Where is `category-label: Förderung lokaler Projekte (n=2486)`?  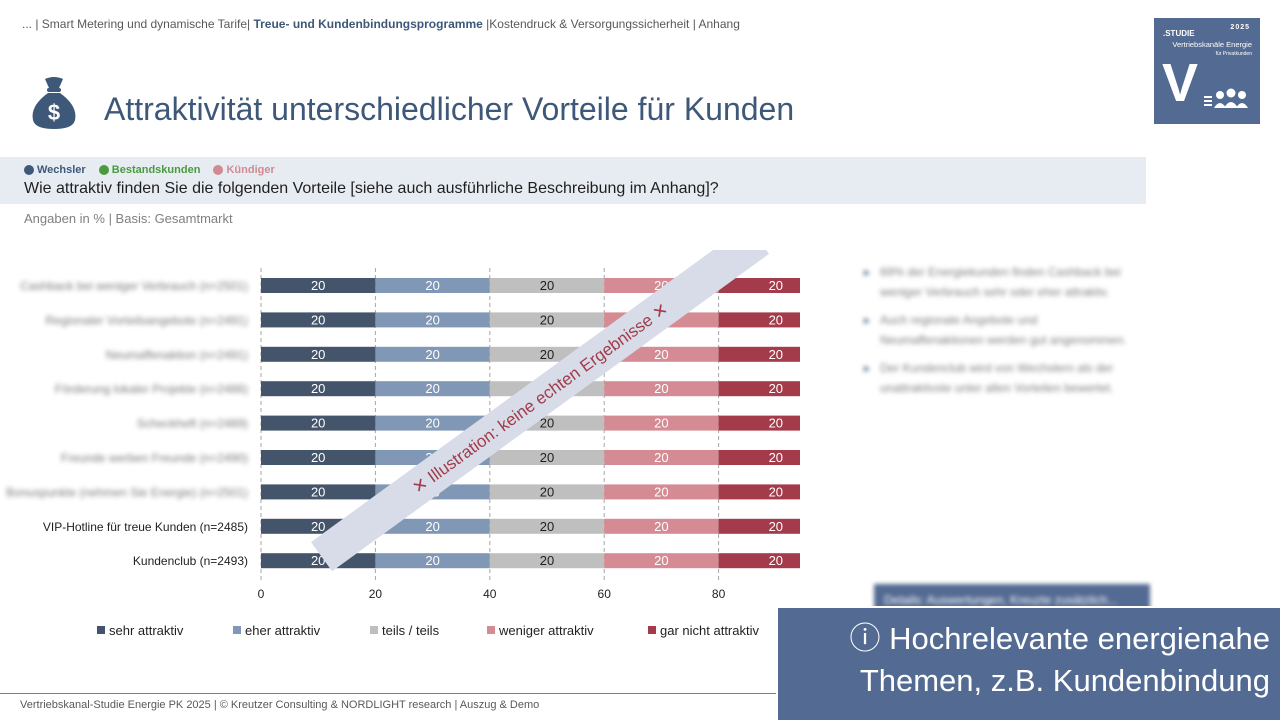 category-label: Förderung lokaler Projekte (n=2486) is located at coordinates (151, 389).